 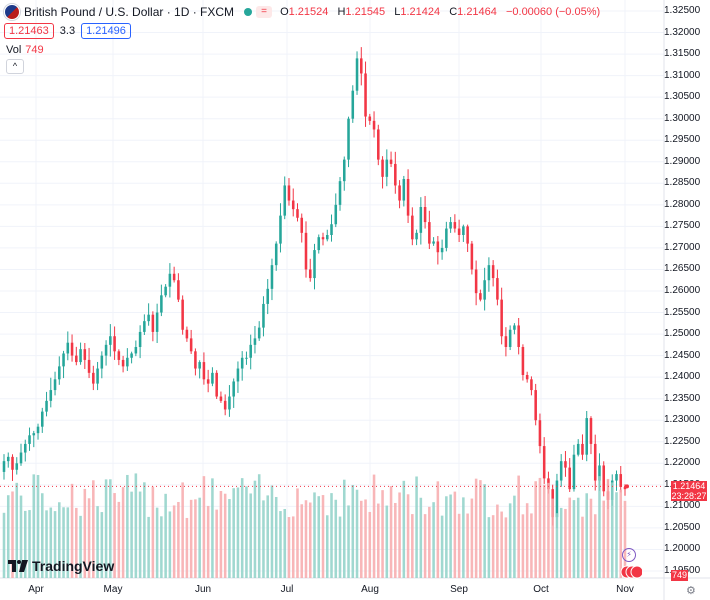 I want to click on collapse-legend-button: ^, so click(x=15, y=66).